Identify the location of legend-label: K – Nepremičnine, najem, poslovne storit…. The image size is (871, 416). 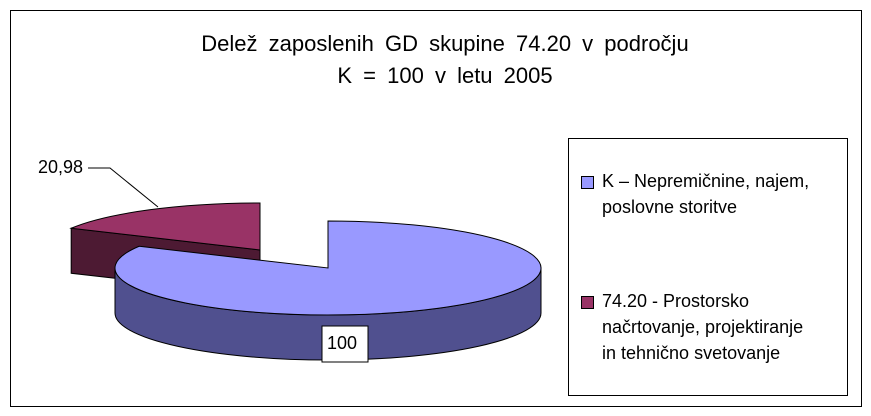
(706, 194).